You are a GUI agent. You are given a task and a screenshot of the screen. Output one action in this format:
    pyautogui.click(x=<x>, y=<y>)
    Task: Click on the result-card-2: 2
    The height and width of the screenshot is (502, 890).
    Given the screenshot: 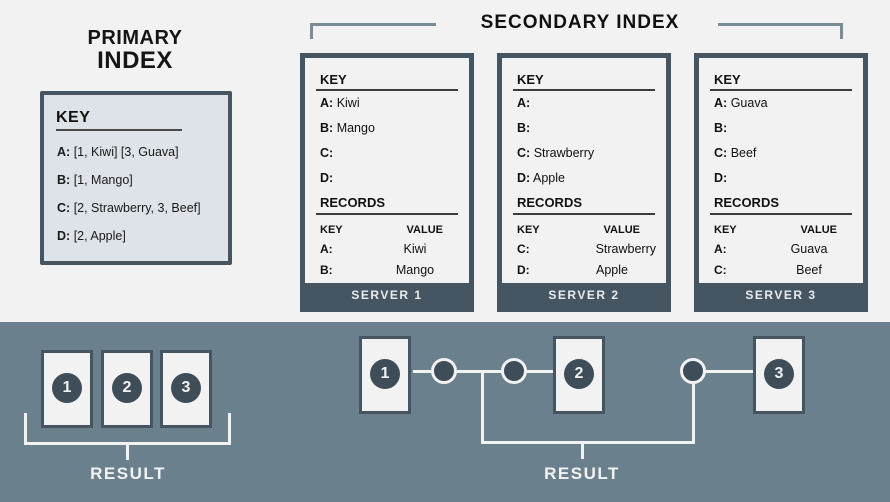 What is the action you would take?
    pyautogui.click(x=127, y=389)
    